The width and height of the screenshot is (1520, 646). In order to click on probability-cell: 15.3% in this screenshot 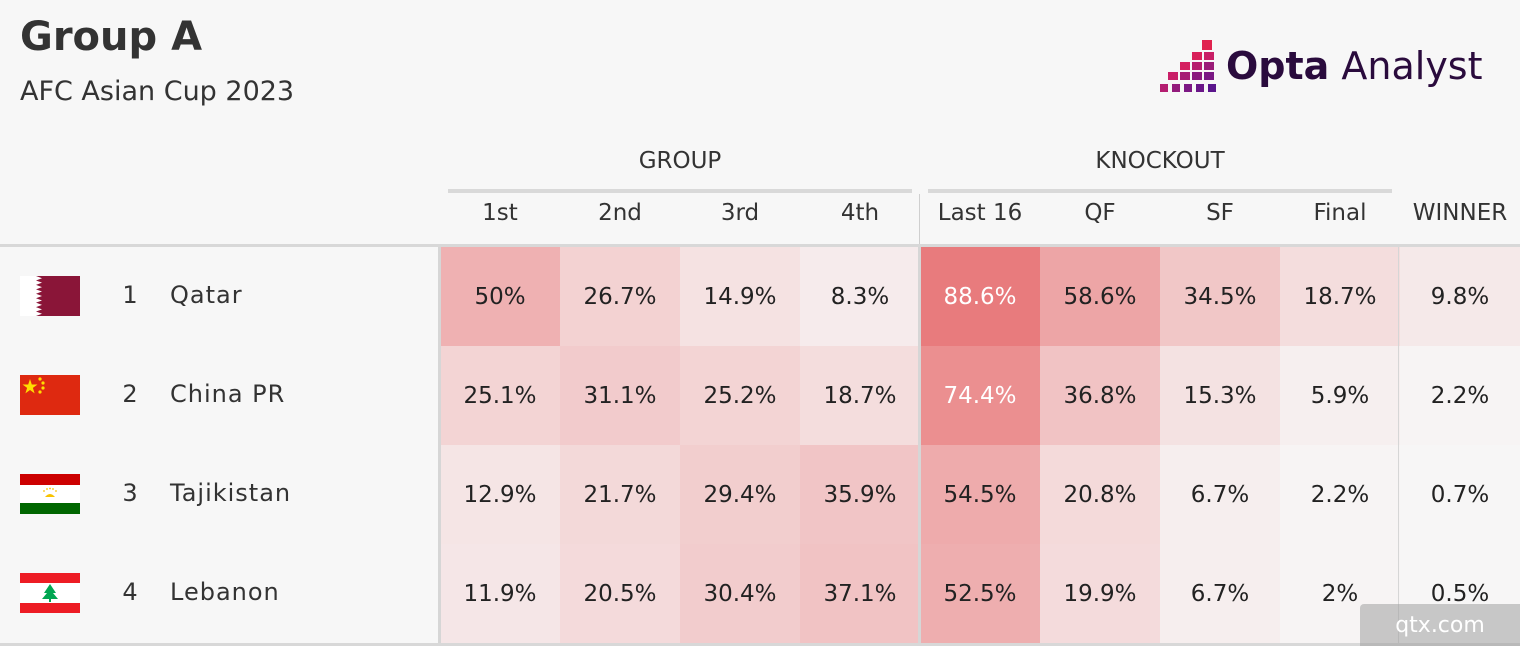, I will do `click(1220, 395)`.